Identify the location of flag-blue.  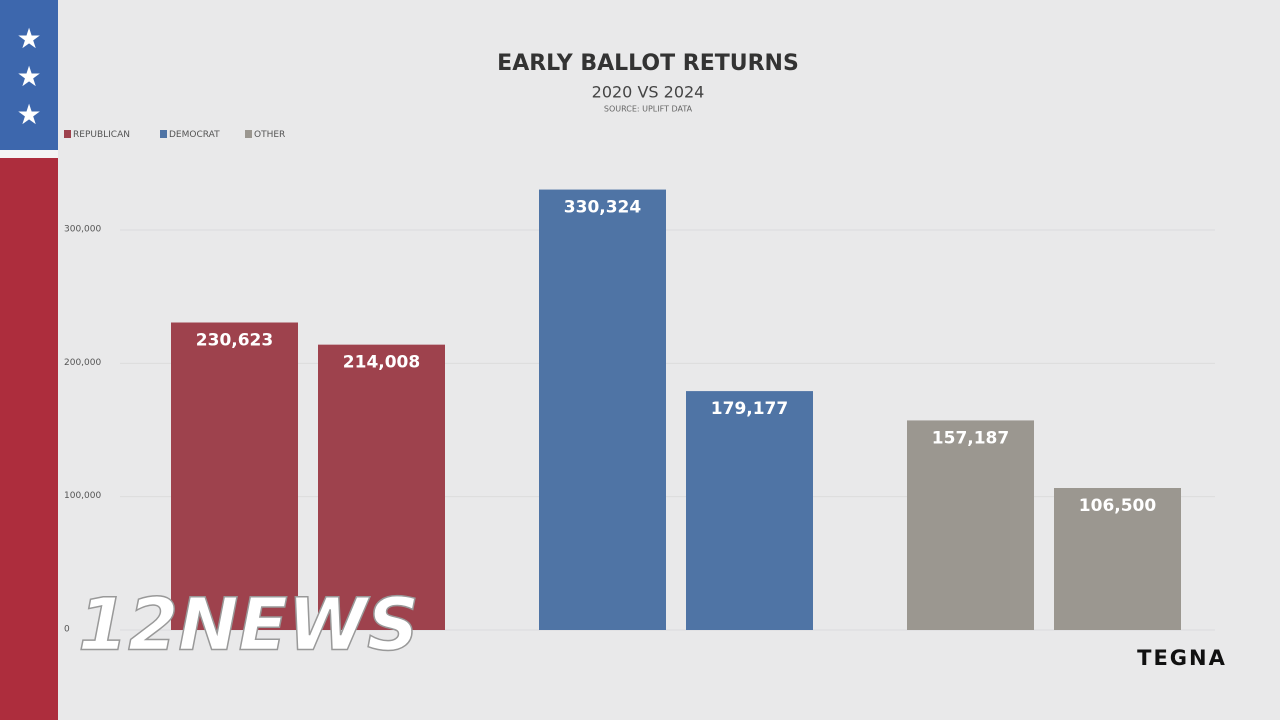
(29, 75).